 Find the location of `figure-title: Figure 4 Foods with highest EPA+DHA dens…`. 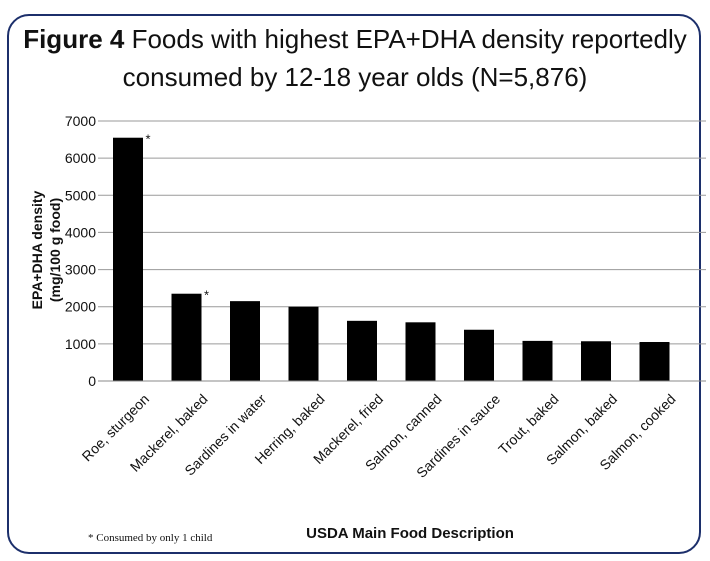

figure-title: Figure 4 Foods with highest EPA+DHA dens… is located at coordinates (355, 58).